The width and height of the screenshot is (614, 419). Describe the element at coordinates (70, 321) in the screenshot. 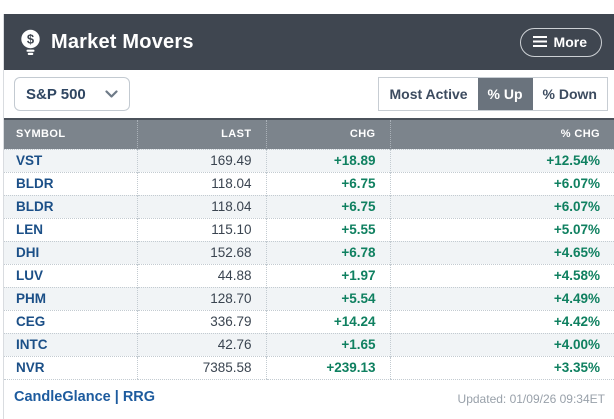

I see `symbol-link: CEG` at that location.